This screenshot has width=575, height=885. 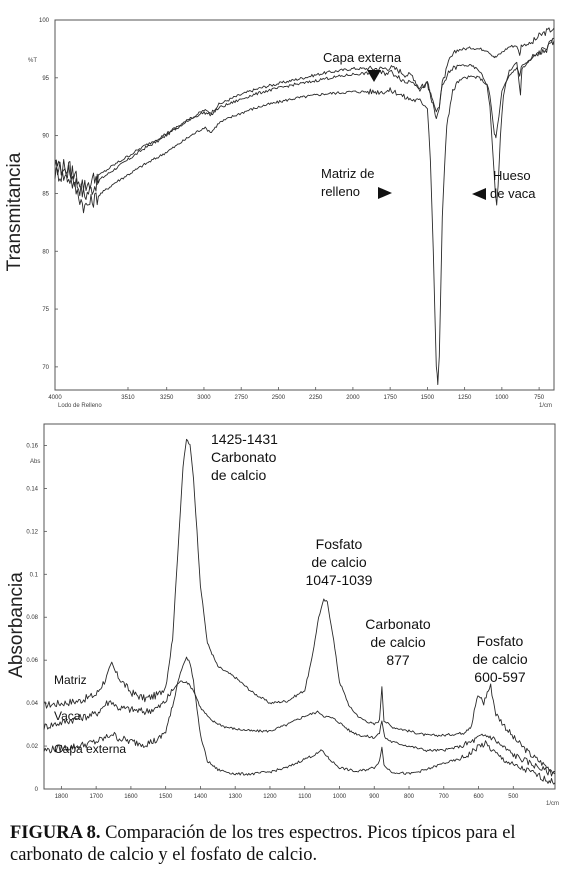 I want to click on y-tick-label: 0.16, so click(x=32, y=446).